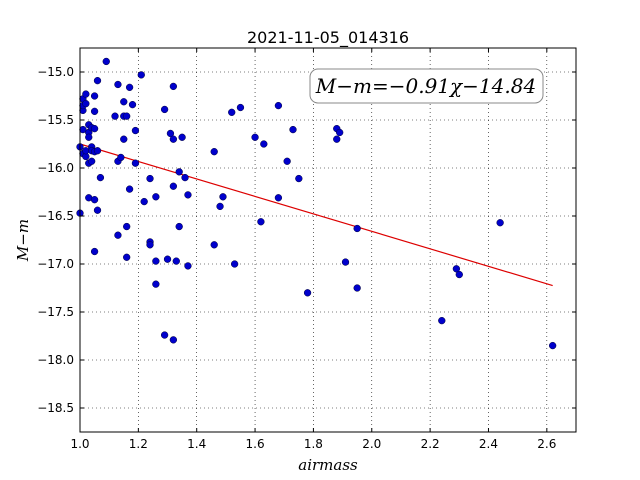 This screenshot has width=640, height=480. Describe the element at coordinates (55, 360) in the screenshot. I see `y-tick-label: −18.0` at that location.